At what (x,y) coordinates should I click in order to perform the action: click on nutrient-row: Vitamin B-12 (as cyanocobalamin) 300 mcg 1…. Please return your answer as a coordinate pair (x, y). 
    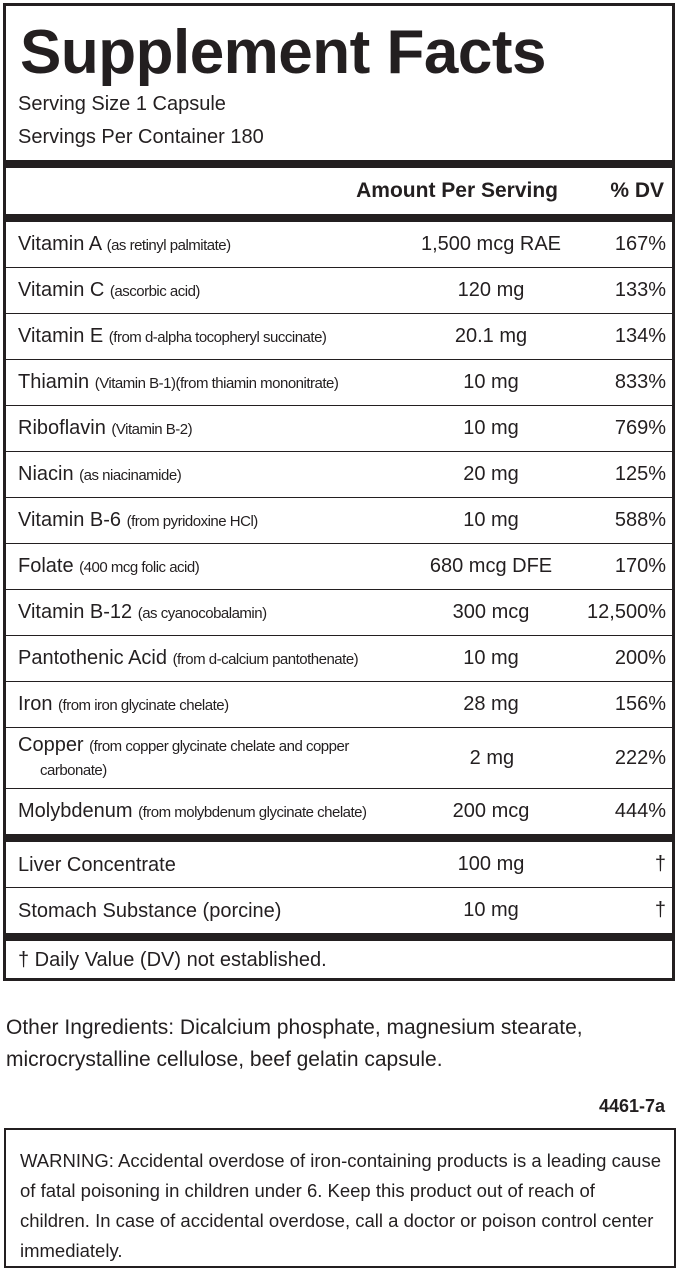
    Looking at the image, I should click on (339, 613).